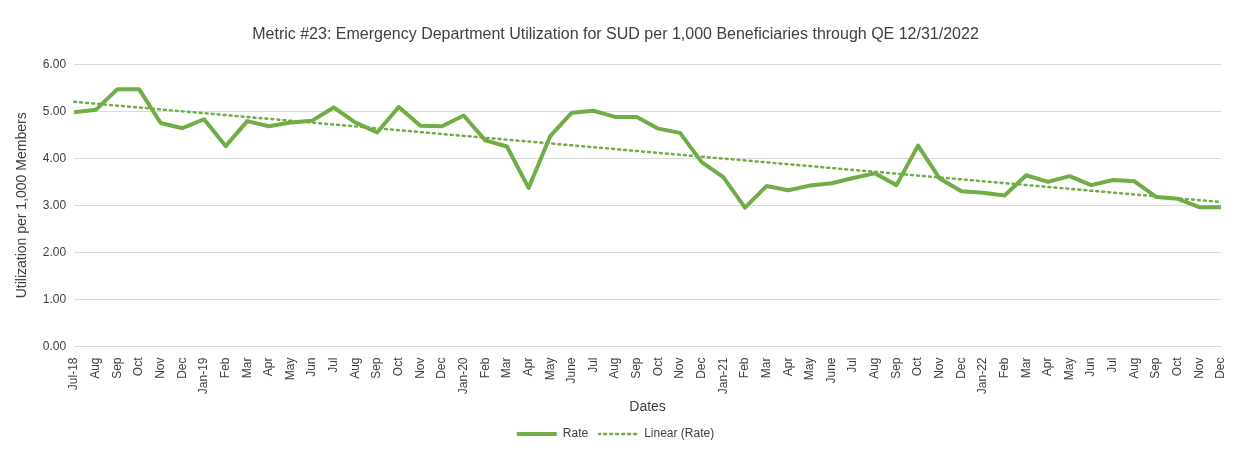  What do you see at coordinates (73, 374) in the screenshot?
I see `x-tick-label: Jul-18` at bounding box center [73, 374].